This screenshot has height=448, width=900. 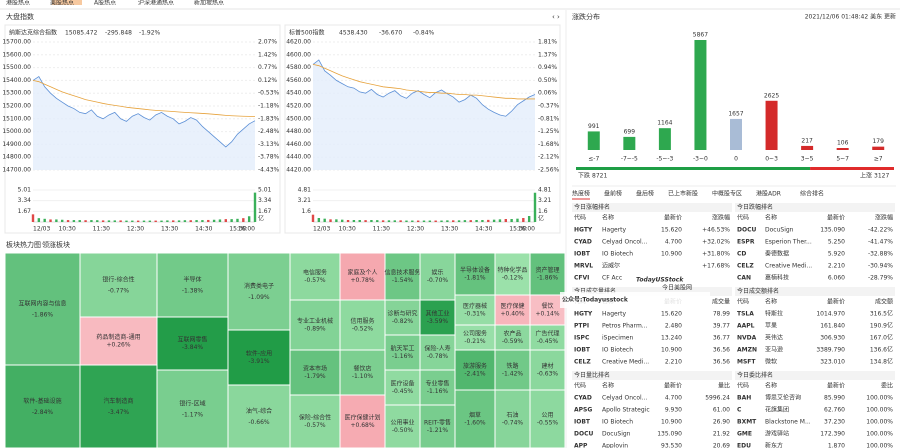 I want to click on table-cell: -42.22%, so click(x=880, y=230).